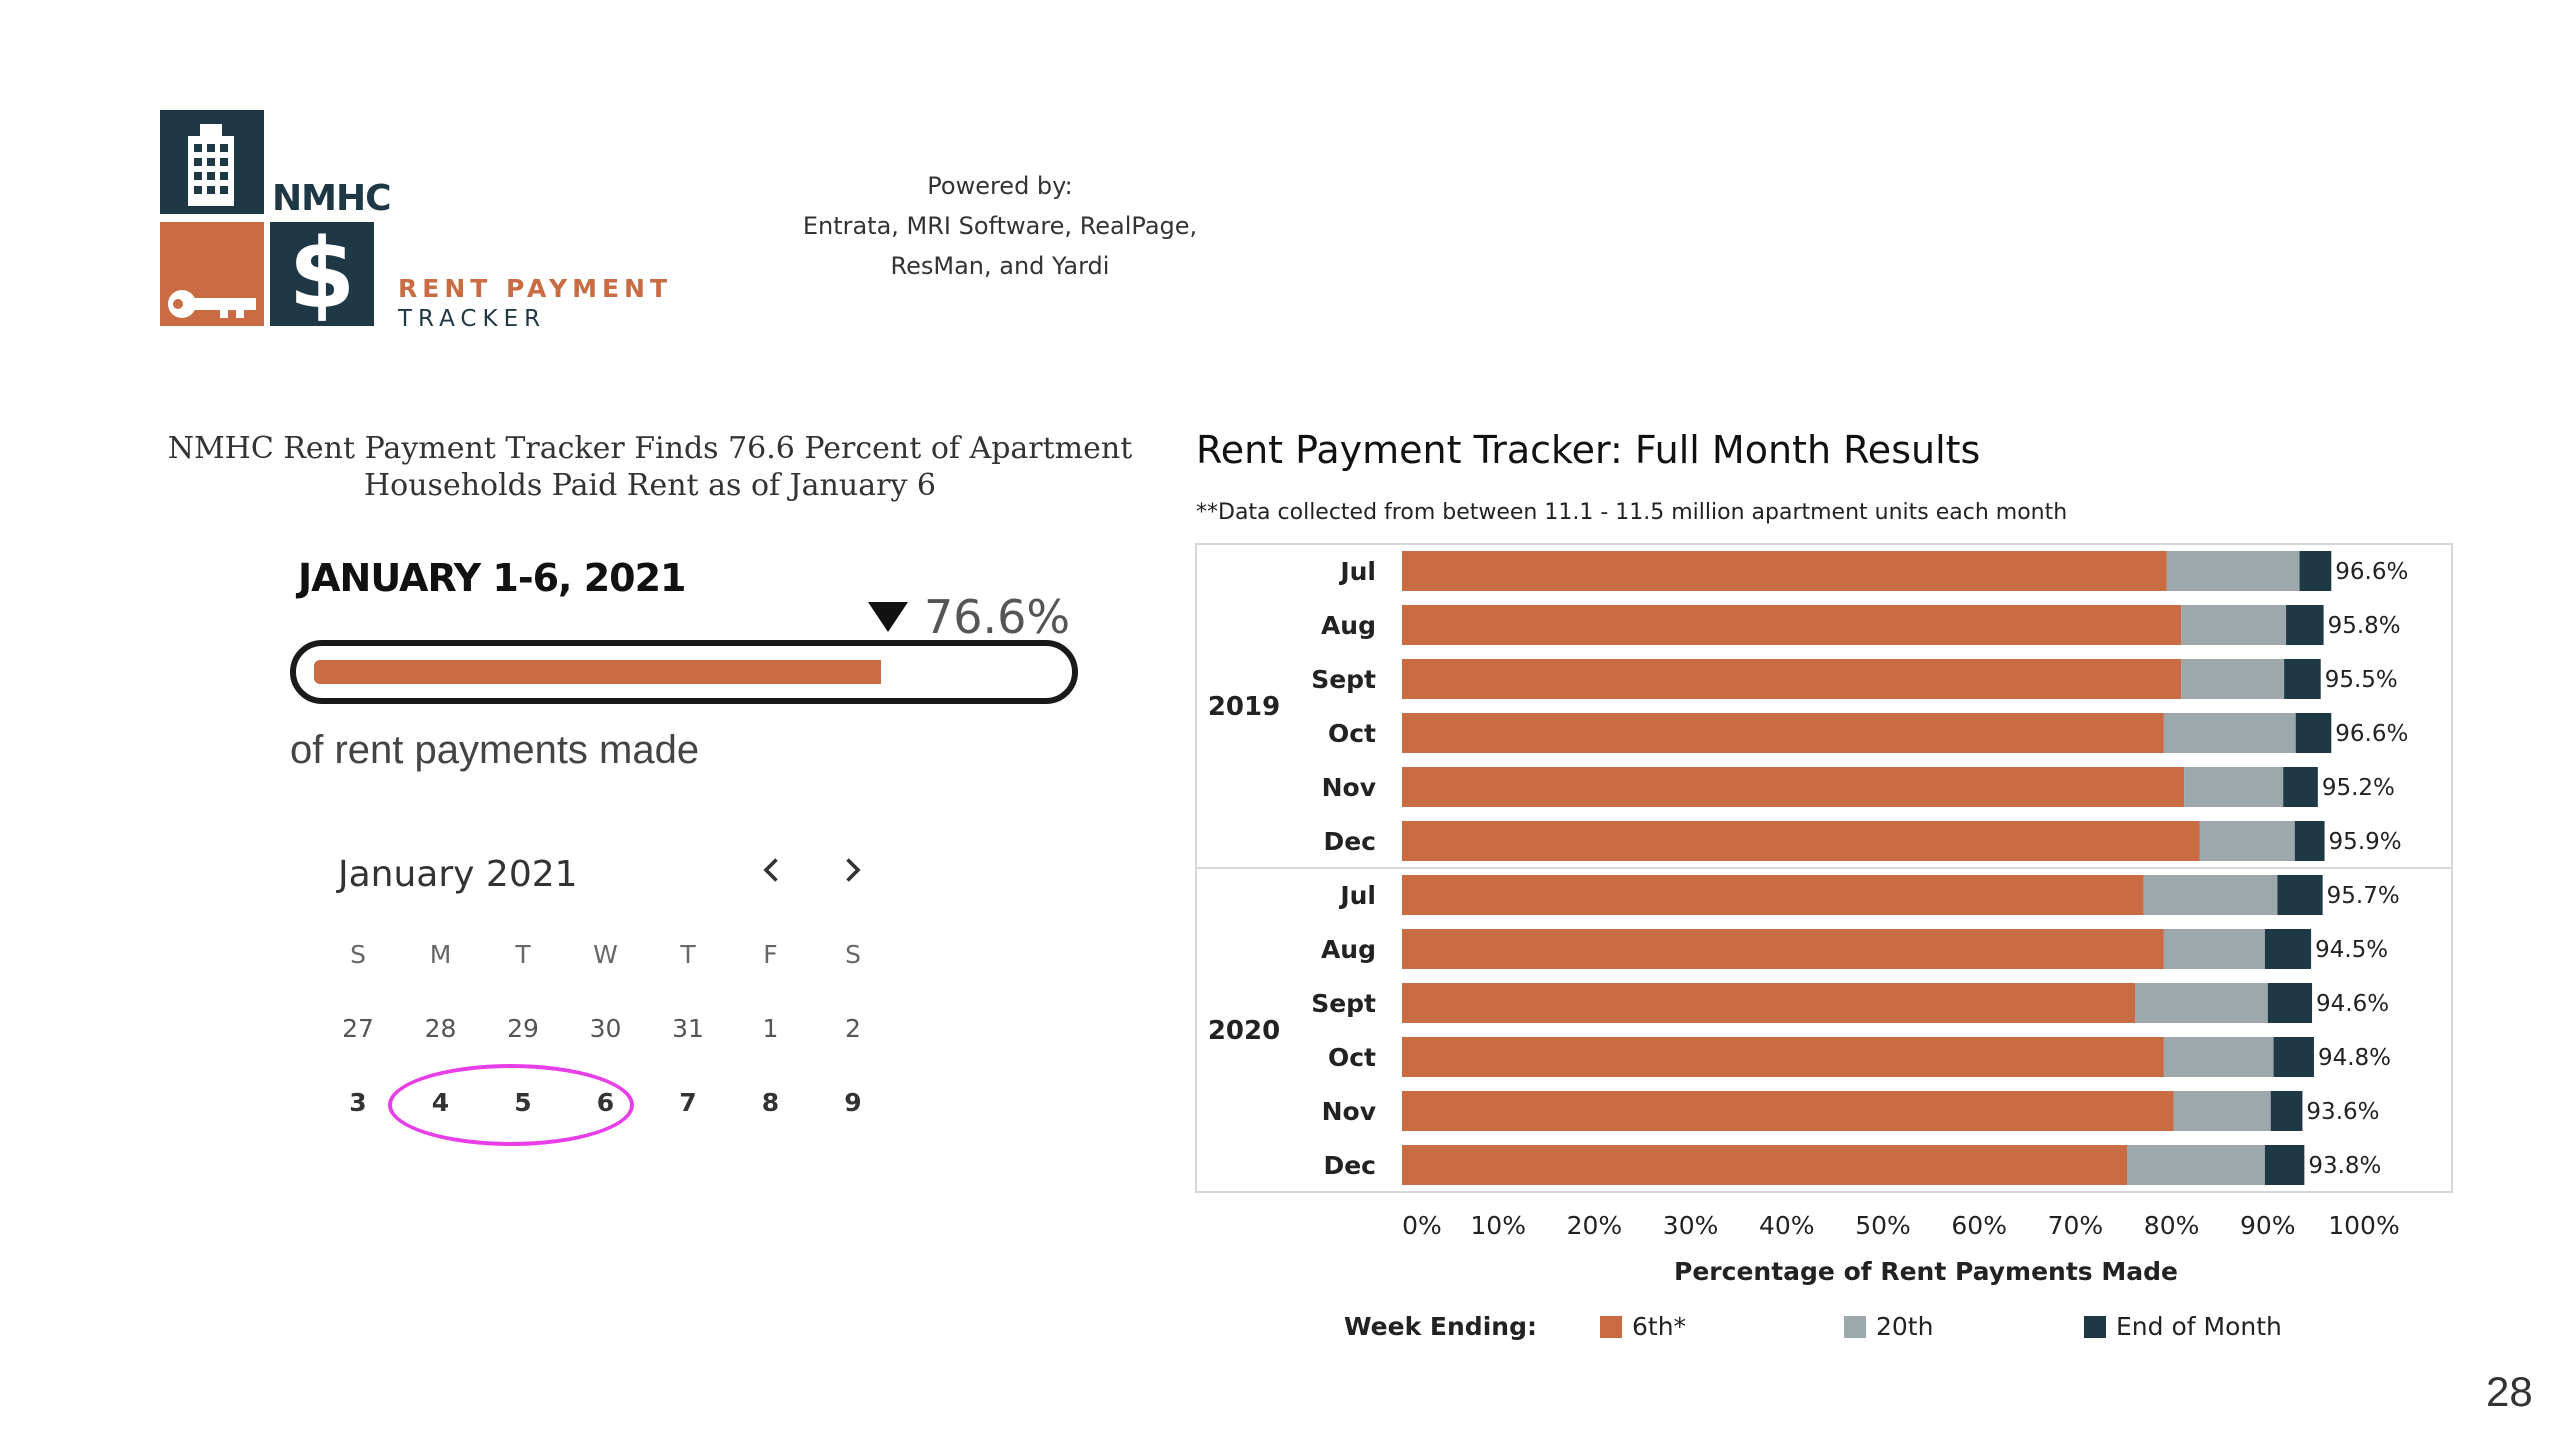 The image size is (2560, 1440). What do you see at coordinates (1659, 1326) in the screenshot?
I see `legend-label: 6th*` at bounding box center [1659, 1326].